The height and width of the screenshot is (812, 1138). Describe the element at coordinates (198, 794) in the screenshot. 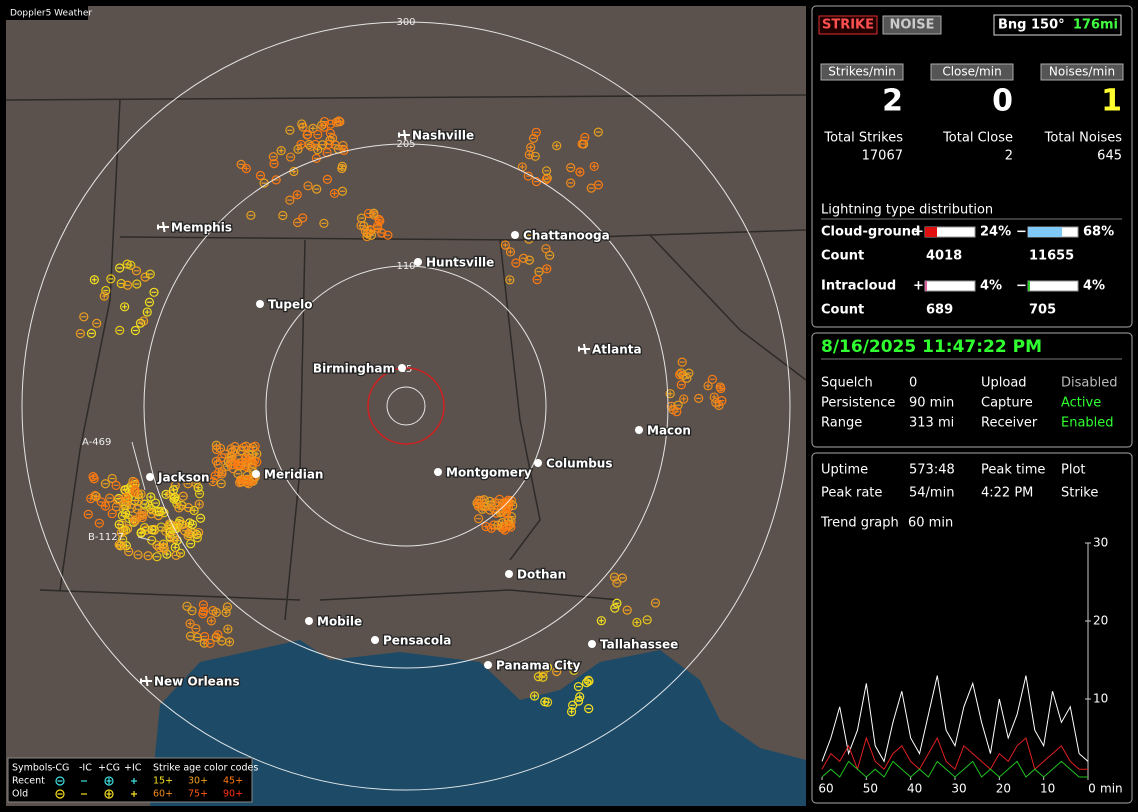

I see `legend-age: 75+` at that location.